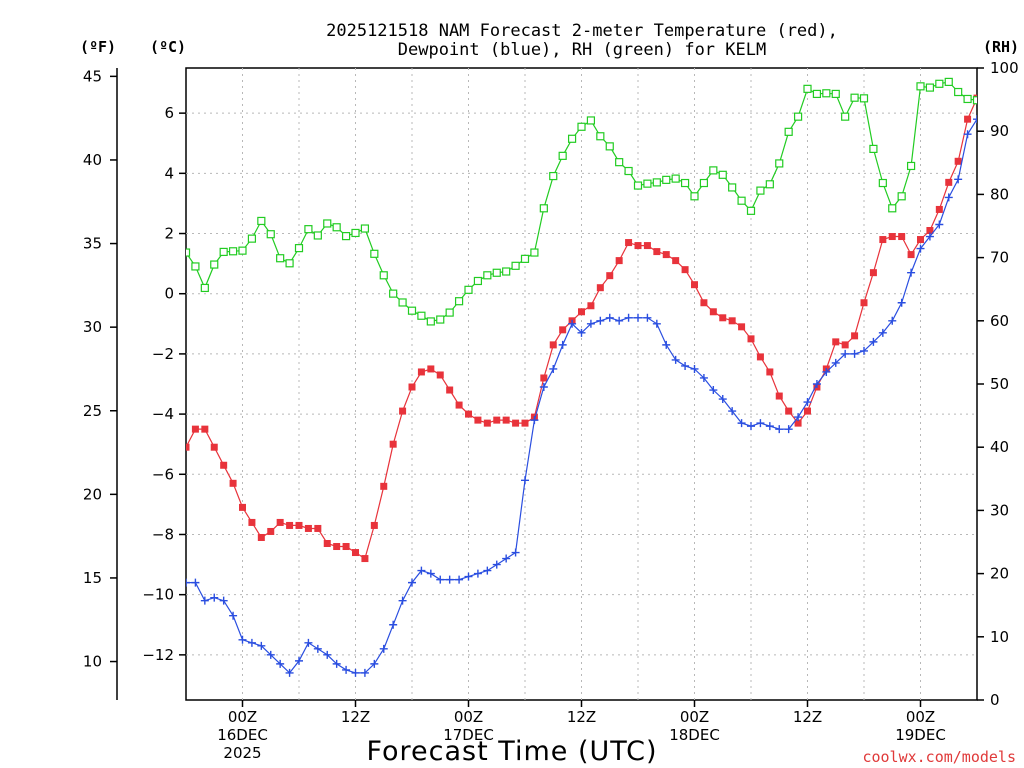  I want to click on rh-tick-label: 30, so click(999, 510).